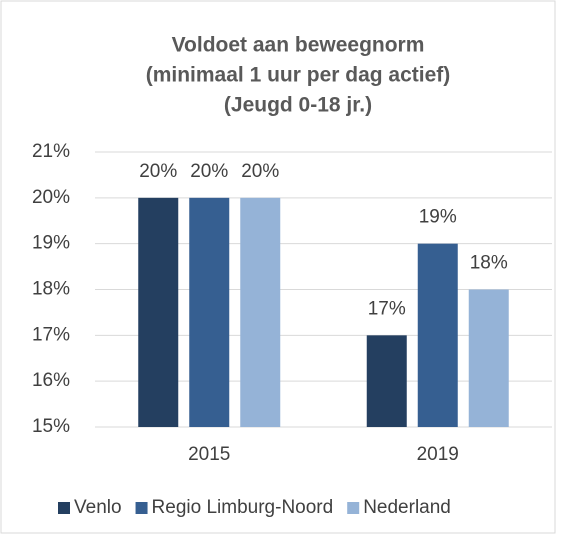 The image size is (571, 540). Describe the element at coordinates (51, 151) in the screenshot. I see `y-tick-label: 21%` at that location.